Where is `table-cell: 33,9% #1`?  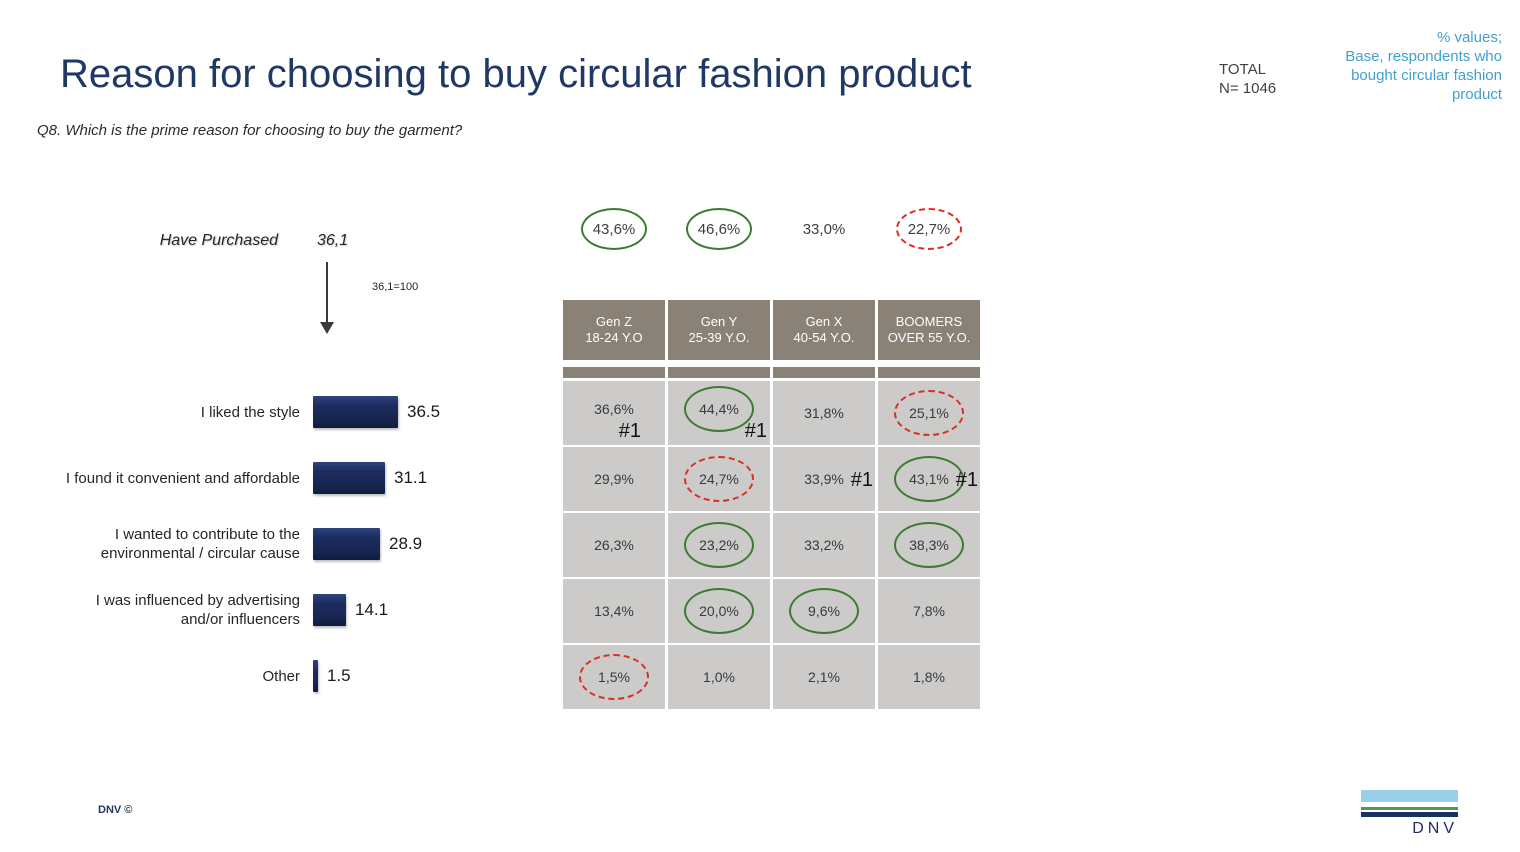
table-cell: 33,9% #1 is located at coordinates (824, 479).